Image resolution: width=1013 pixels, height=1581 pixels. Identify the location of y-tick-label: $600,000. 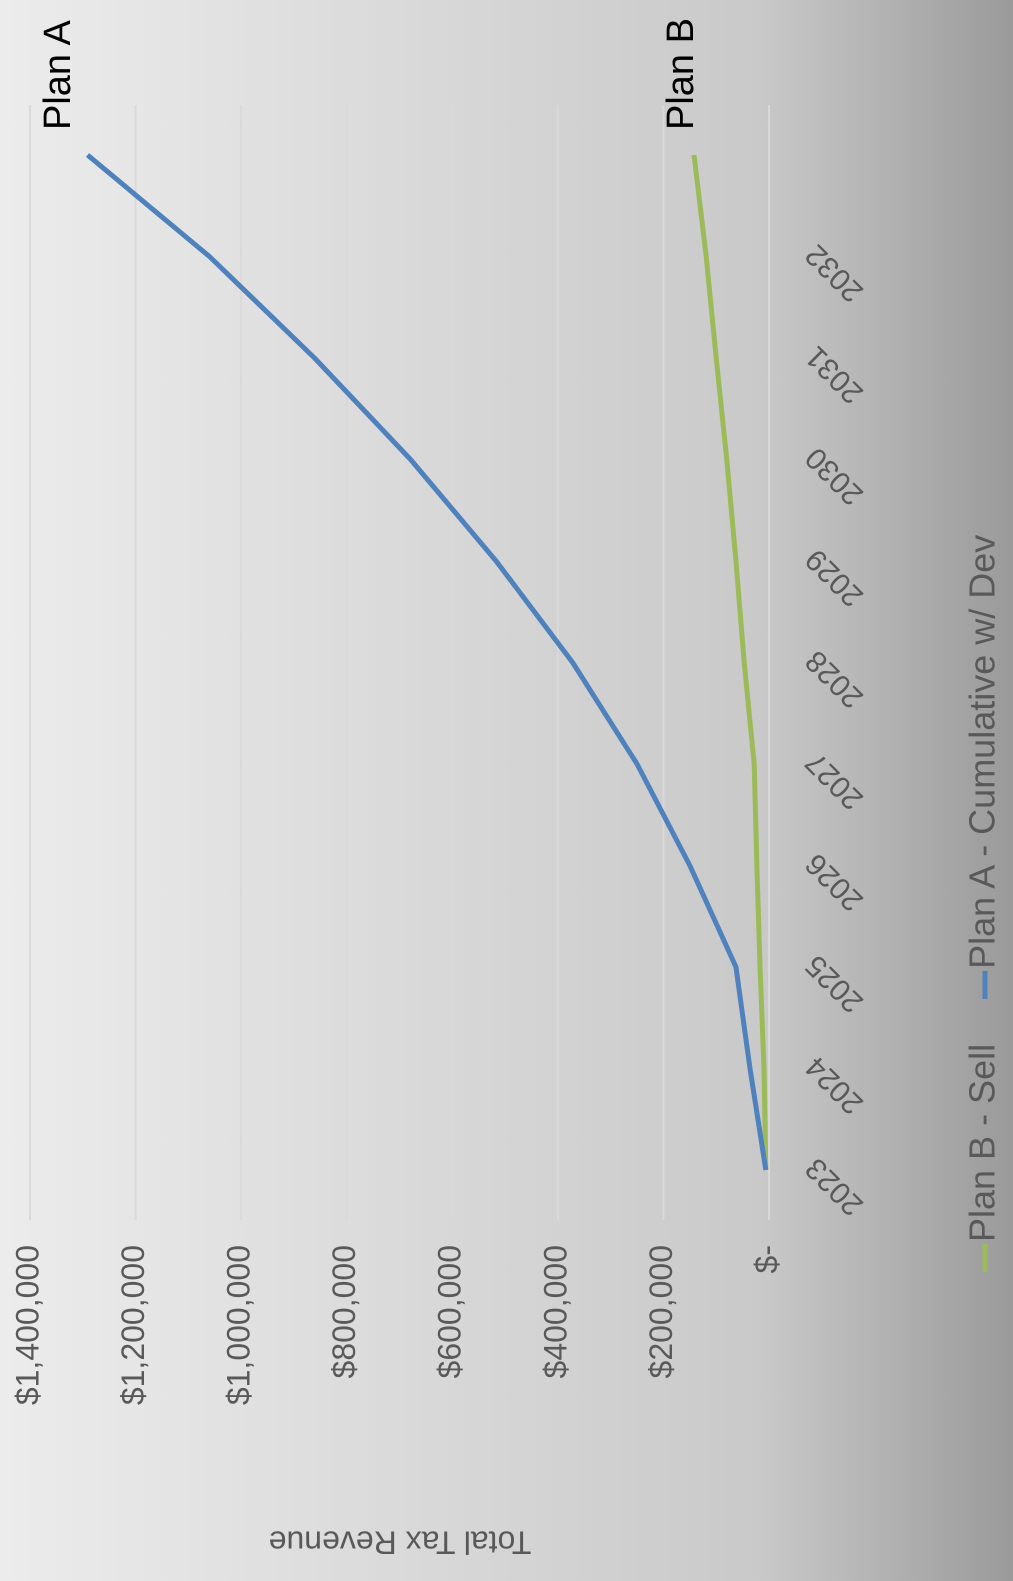
(450, 1311).